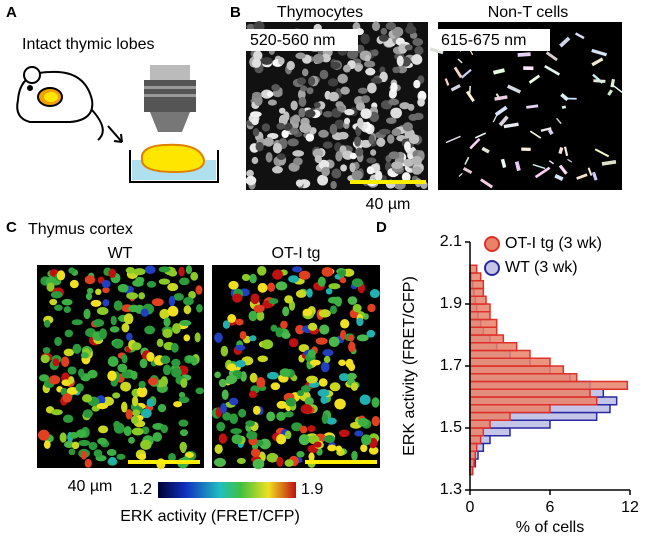  Describe the element at coordinates (69, 104) in the screenshot. I see `mouse-illustration` at that location.